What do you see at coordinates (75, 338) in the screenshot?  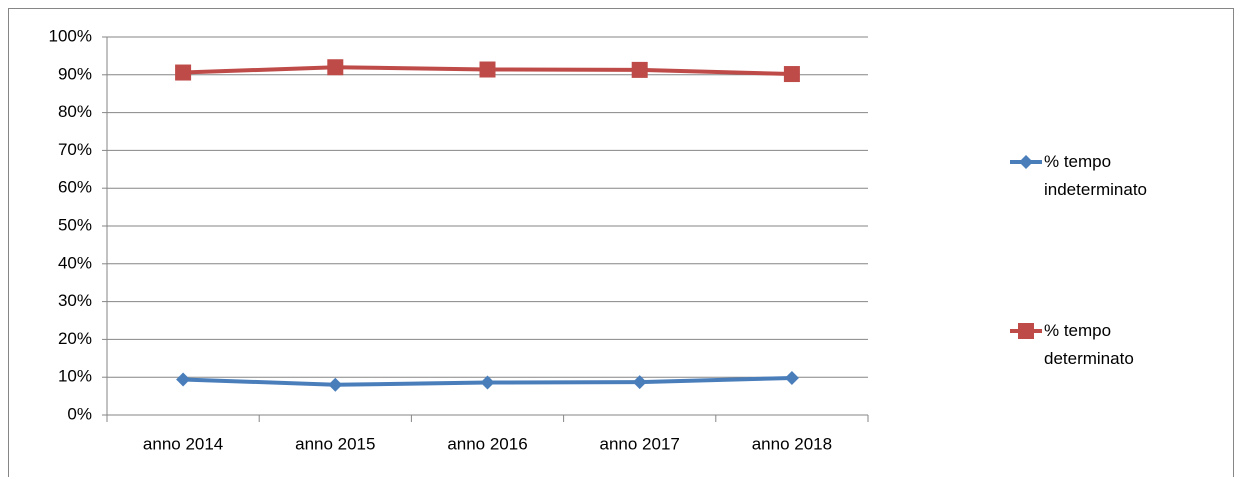 I see `y-tick-label: 20%` at bounding box center [75, 338].